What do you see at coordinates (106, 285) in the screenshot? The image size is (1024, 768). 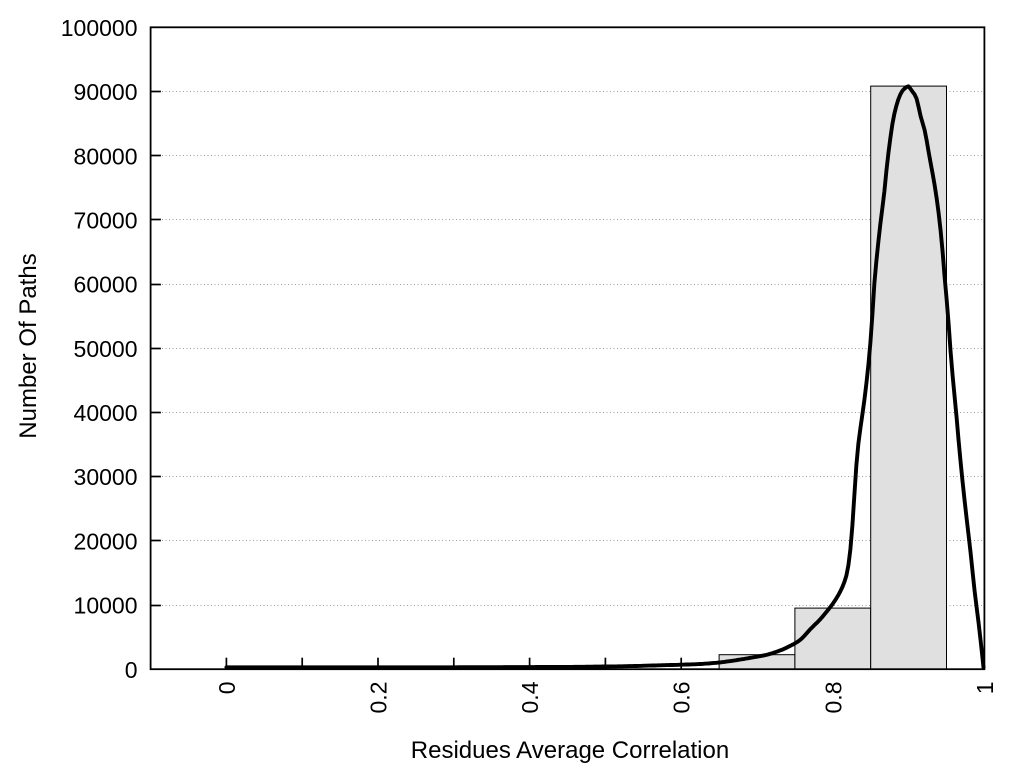 I see `svg-text: 60000` at bounding box center [106, 285].